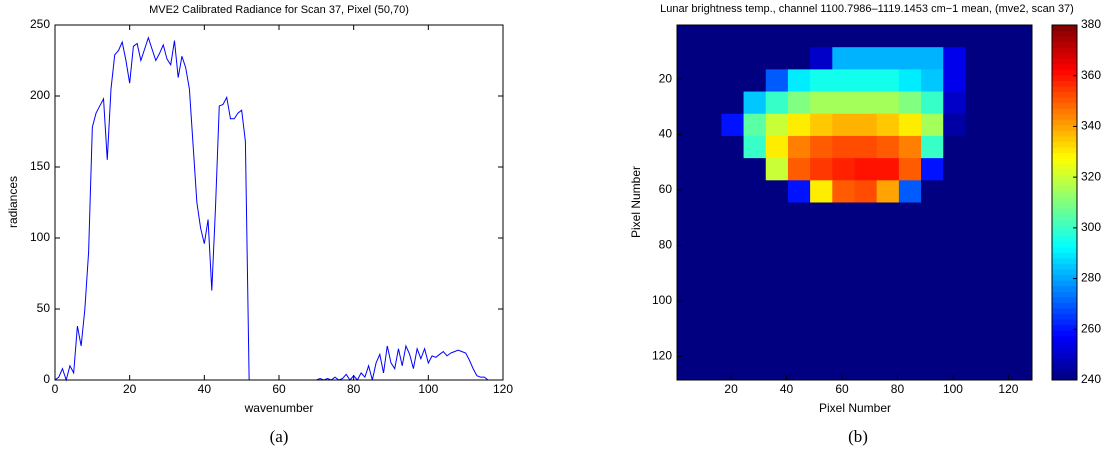 The height and width of the screenshot is (457, 1117). I want to click on y-tick-label: 250, so click(40, 24).